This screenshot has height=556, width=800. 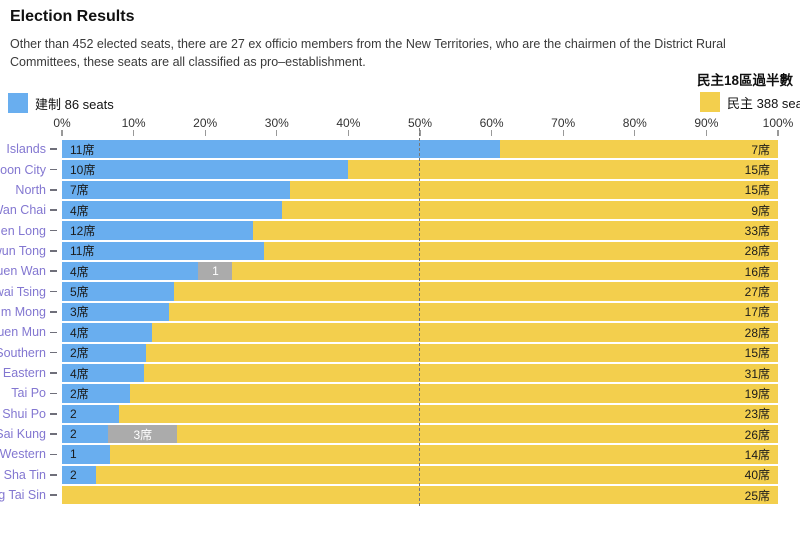 I want to click on bar-row: Southern 2席 15席, so click(x=400, y=352).